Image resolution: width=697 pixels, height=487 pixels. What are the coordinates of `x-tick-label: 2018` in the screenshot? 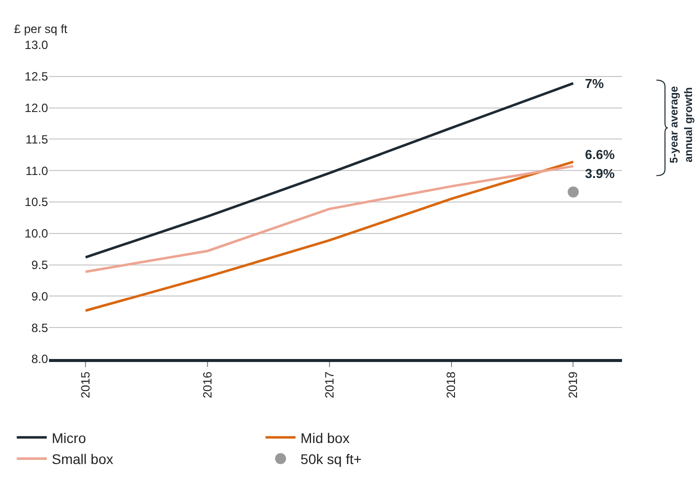 It's located at (451, 384).